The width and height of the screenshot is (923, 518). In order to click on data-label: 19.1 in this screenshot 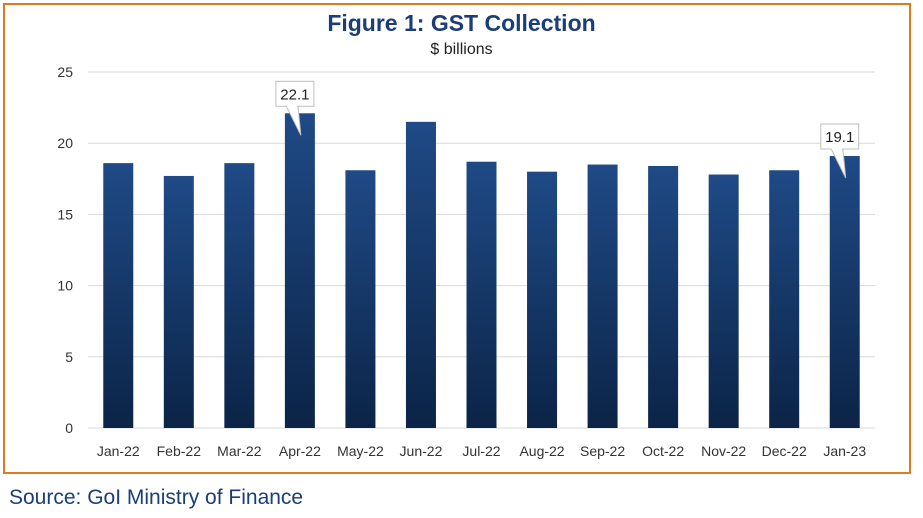, I will do `click(839, 137)`.